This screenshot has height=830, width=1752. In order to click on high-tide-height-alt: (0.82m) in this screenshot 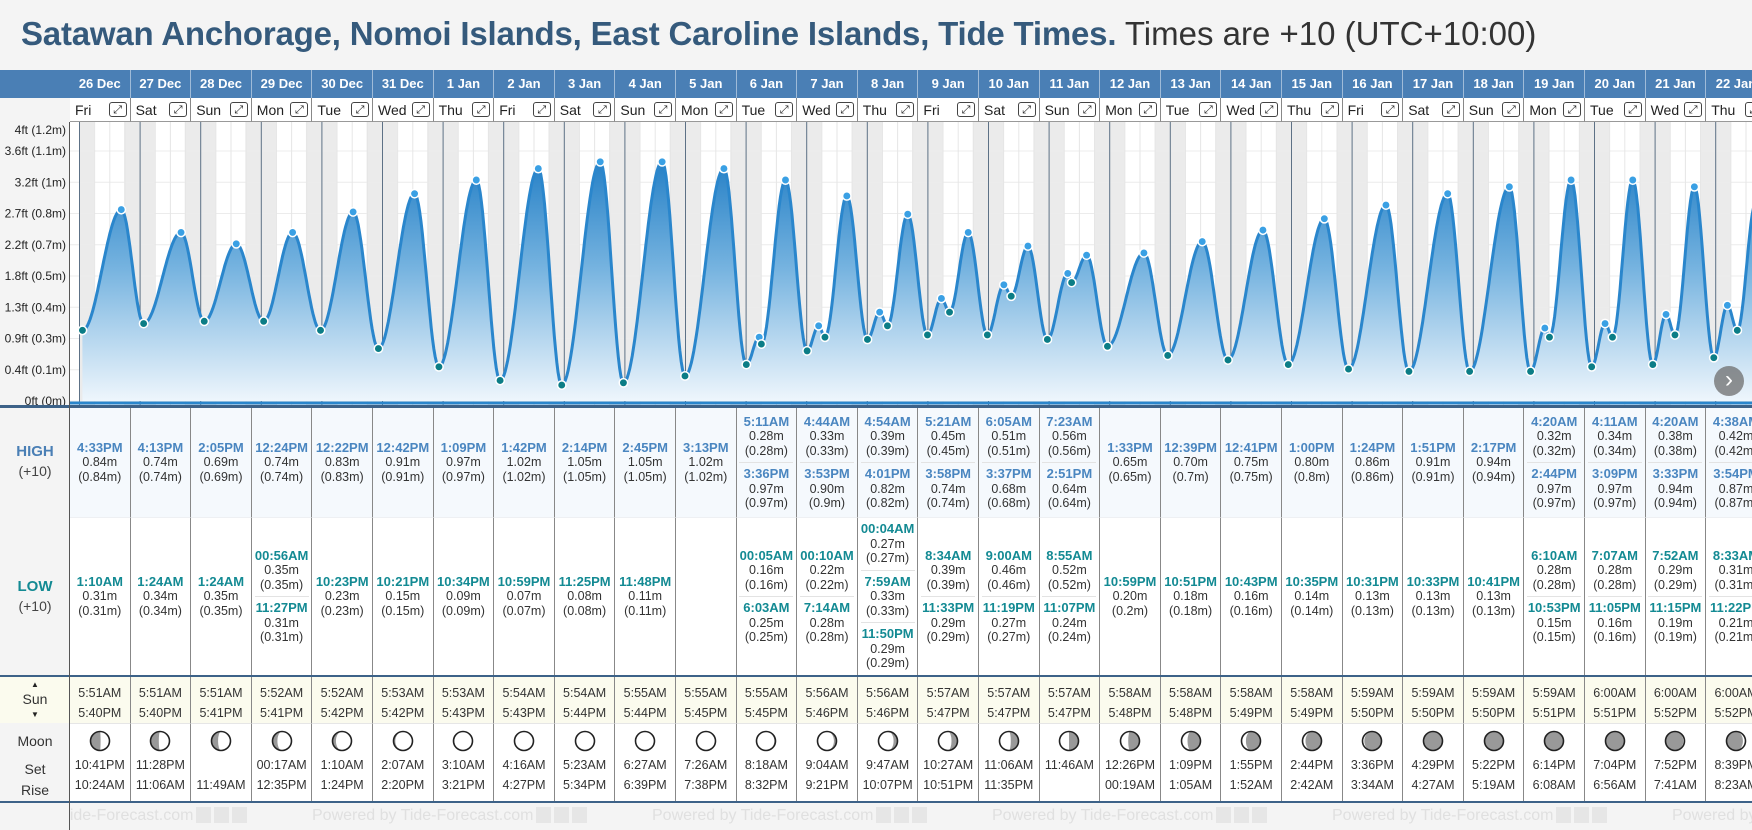, I will do `click(888, 503)`.